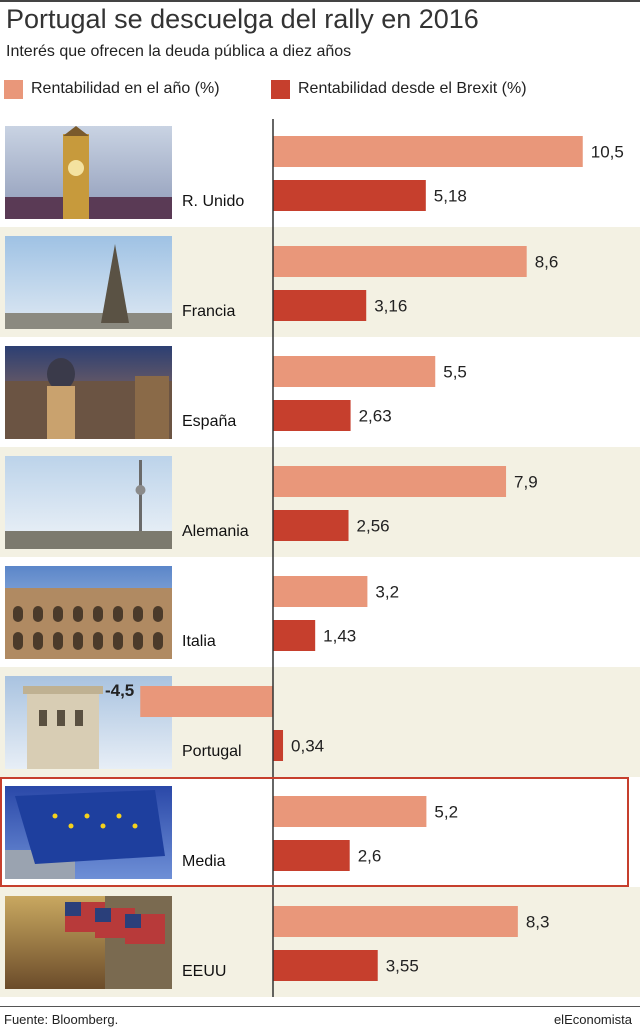  Describe the element at coordinates (280, 89) in the screenshot. I see `legend-swatch-brexit` at that location.